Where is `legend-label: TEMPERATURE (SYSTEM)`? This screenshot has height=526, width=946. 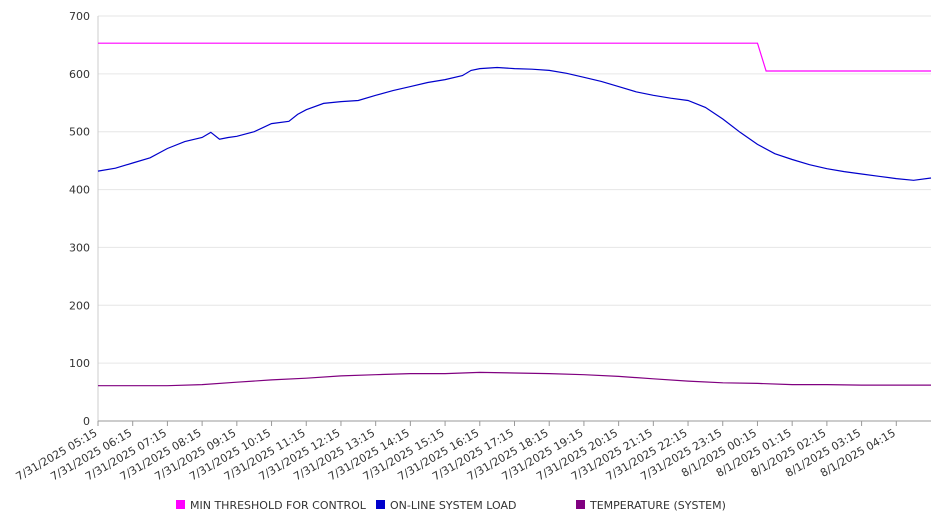 legend-label: TEMPERATURE (SYSTEM) is located at coordinates (657, 505).